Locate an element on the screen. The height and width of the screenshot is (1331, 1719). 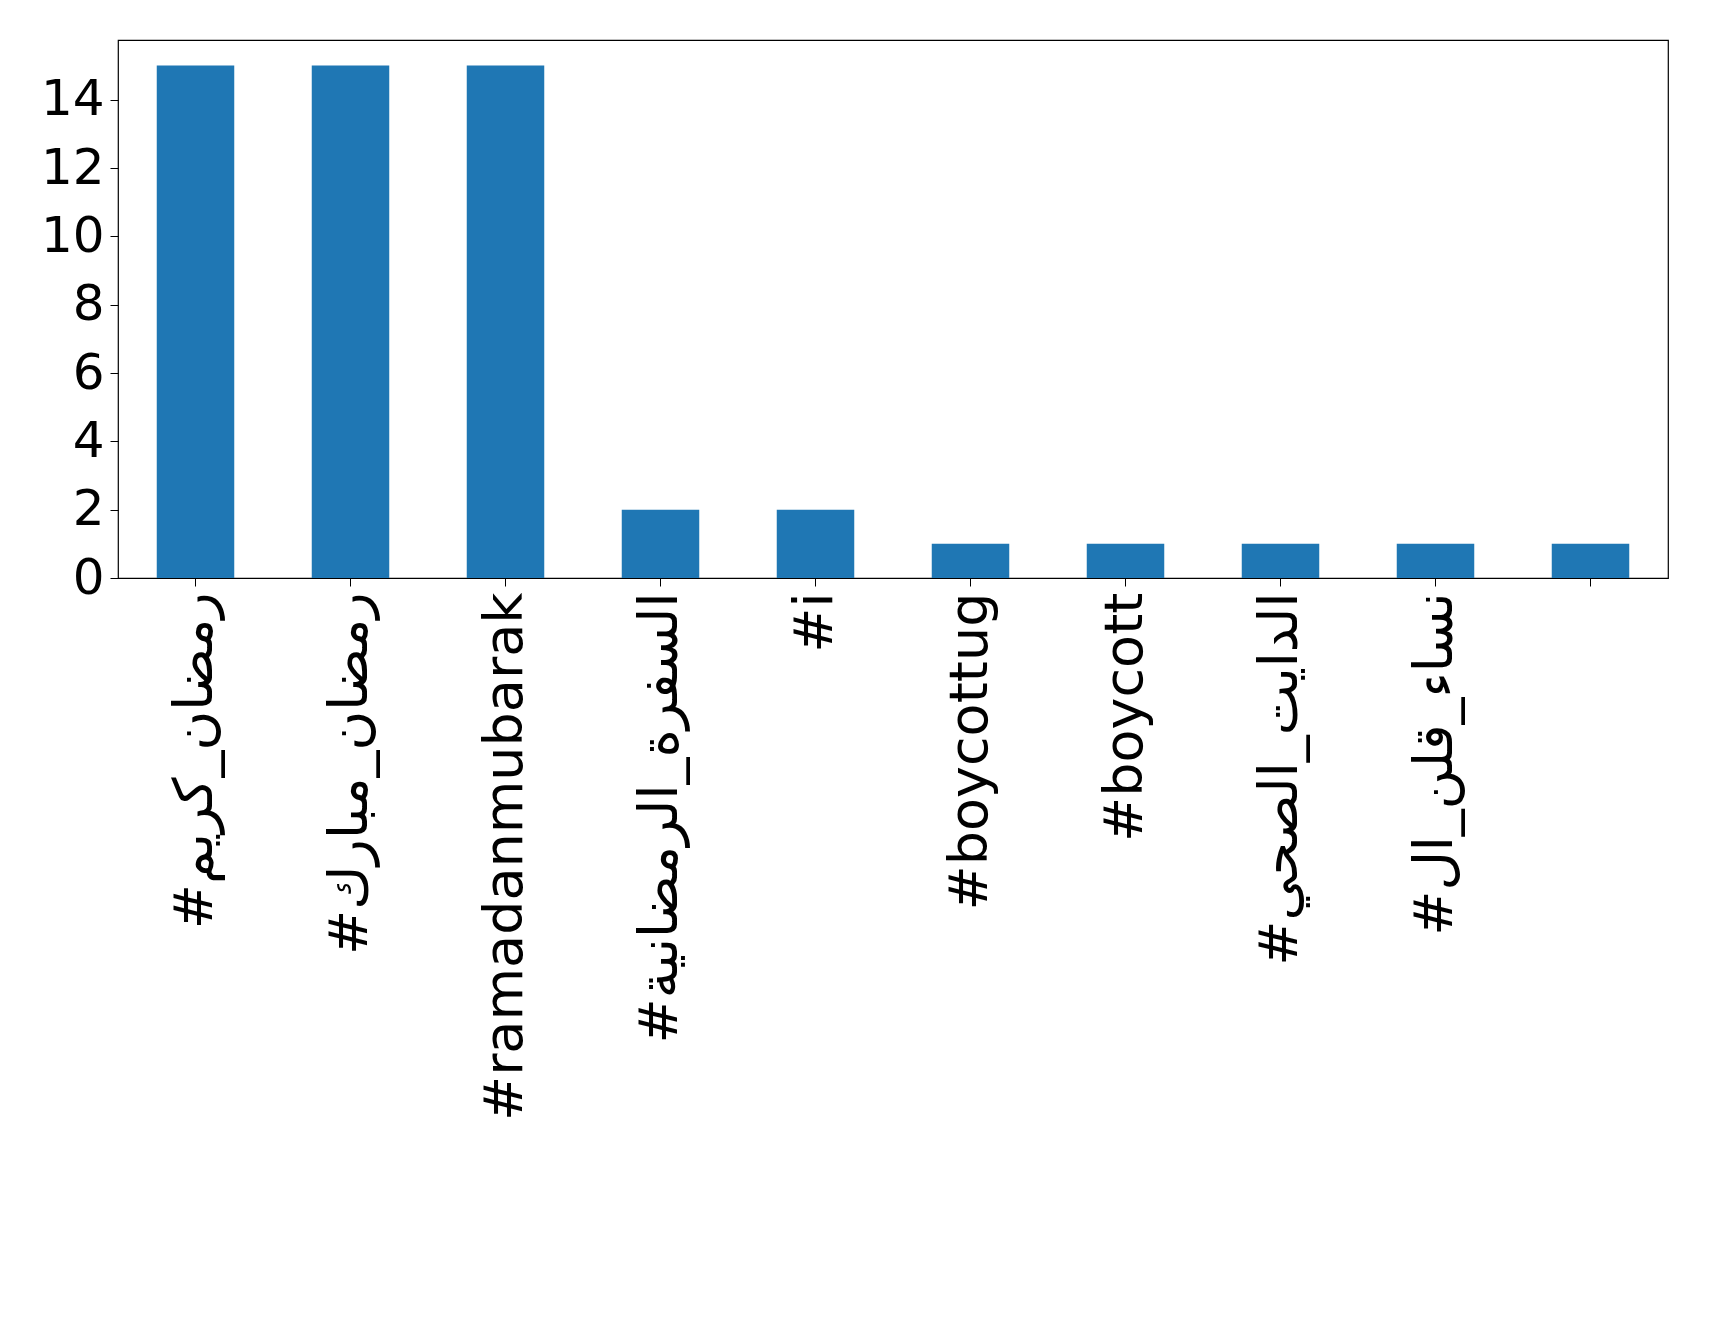
y-tick-label: 4 is located at coordinates (88, 439).